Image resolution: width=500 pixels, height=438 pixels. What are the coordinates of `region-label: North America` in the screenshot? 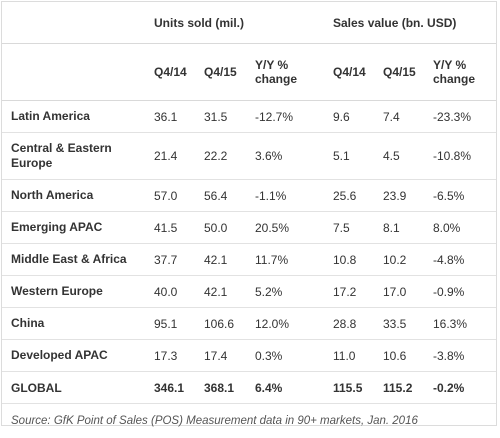 It's located at (78, 196).